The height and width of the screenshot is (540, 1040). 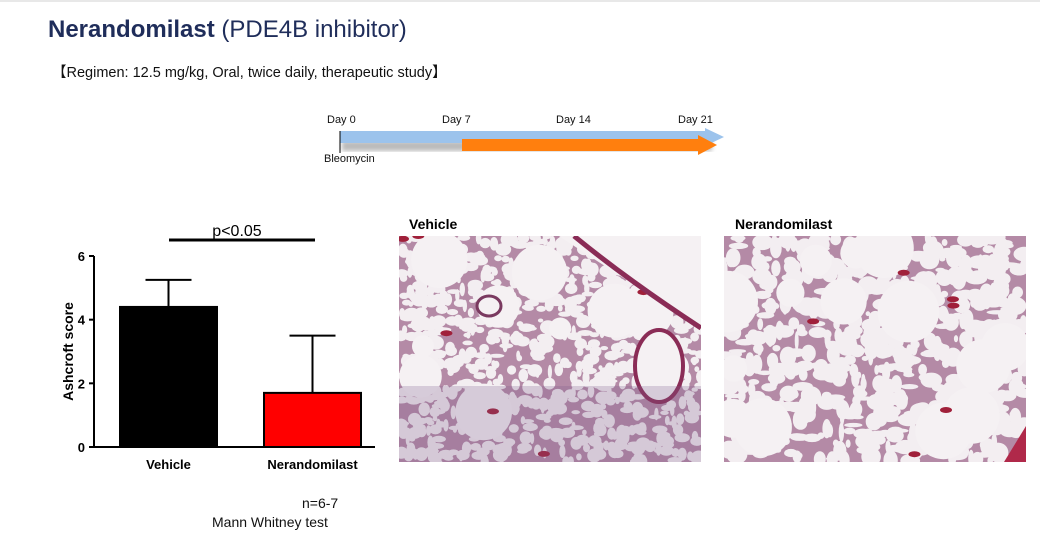 What do you see at coordinates (456, 120) in the screenshot?
I see `day-label: Day 7` at bounding box center [456, 120].